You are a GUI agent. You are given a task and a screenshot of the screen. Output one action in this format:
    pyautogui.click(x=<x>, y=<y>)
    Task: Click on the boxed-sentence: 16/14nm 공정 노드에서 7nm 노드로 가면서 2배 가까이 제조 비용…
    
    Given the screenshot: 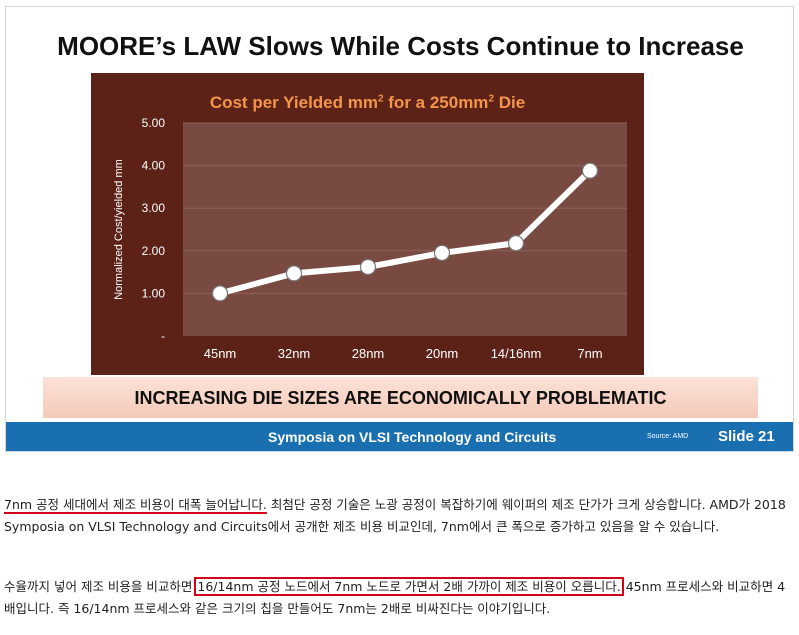 What is the action you would take?
    pyautogui.click(x=409, y=586)
    